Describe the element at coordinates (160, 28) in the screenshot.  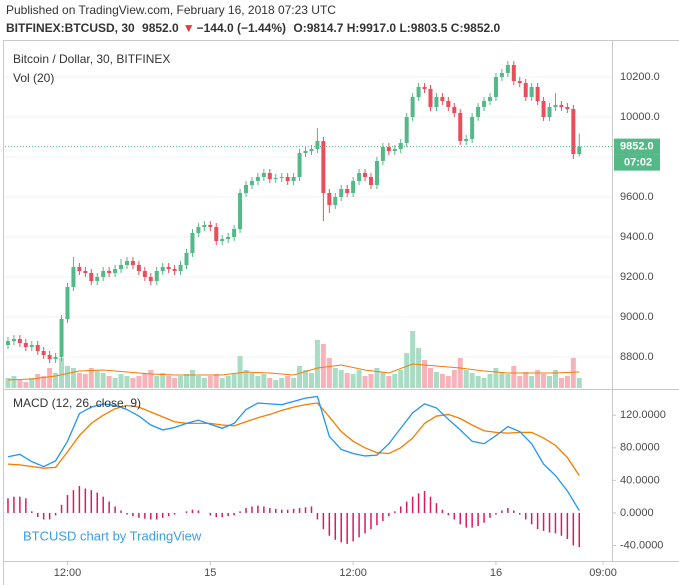
I see `last: 9852.0` at that location.